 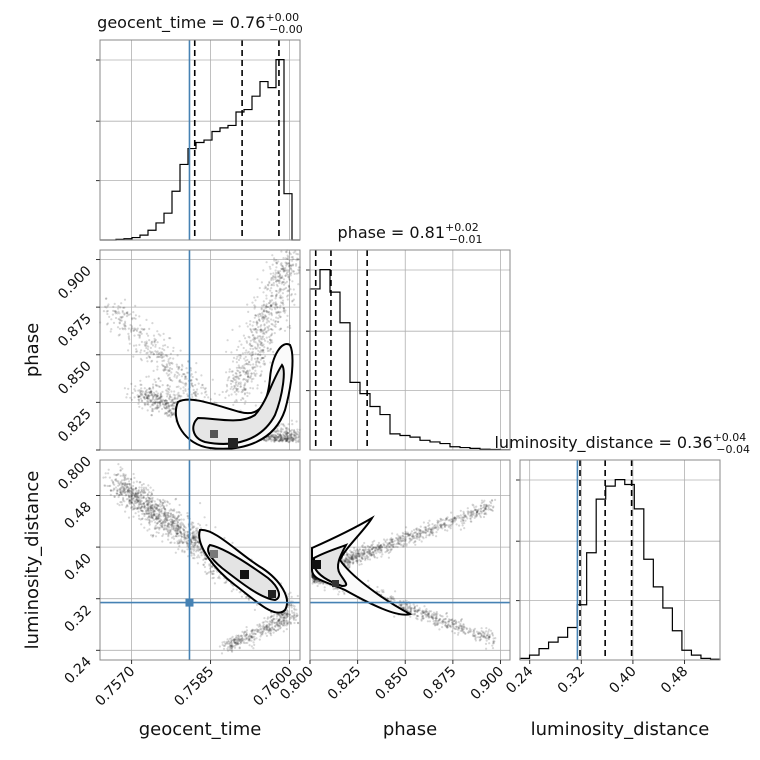 What do you see at coordinates (282, 17) in the screenshot?
I see `title-sup-geocent_time: +0.00` at bounding box center [282, 17].